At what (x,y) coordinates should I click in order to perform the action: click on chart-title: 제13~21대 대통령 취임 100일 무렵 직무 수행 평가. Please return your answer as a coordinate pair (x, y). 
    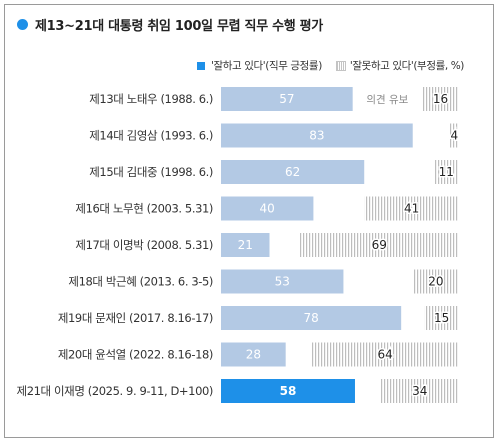
    Looking at the image, I should click on (179, 26).